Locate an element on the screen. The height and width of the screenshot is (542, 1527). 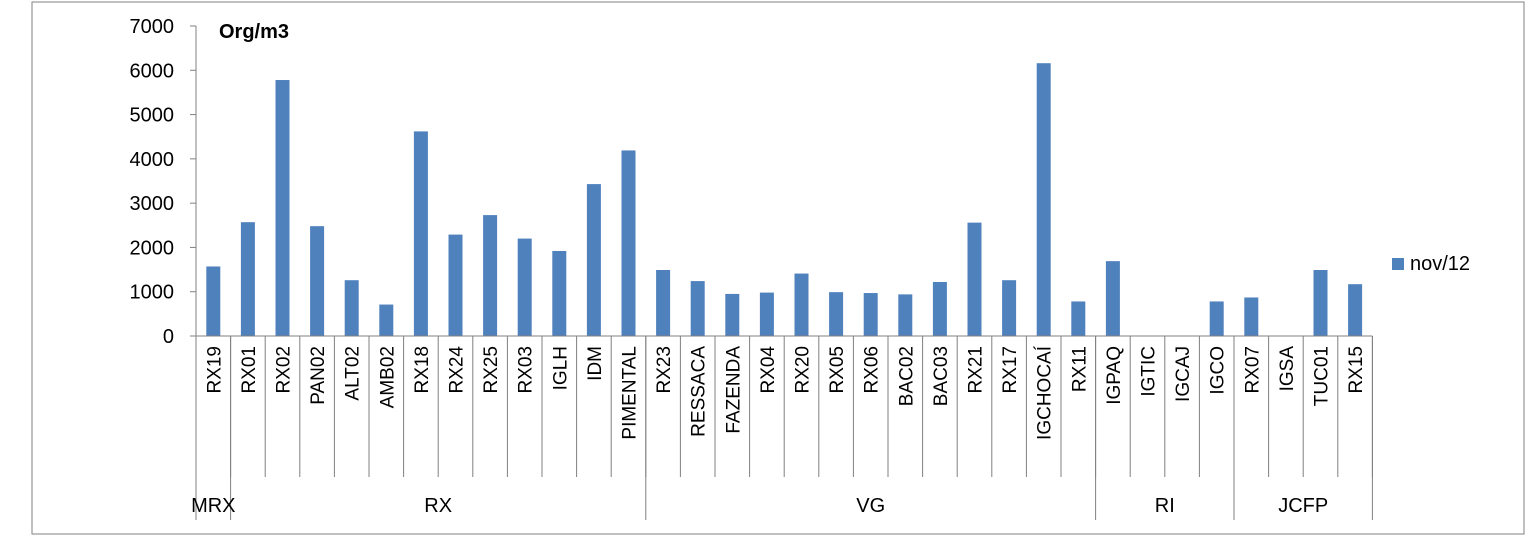
legend-swatch is located at coordinates (1398, 264).